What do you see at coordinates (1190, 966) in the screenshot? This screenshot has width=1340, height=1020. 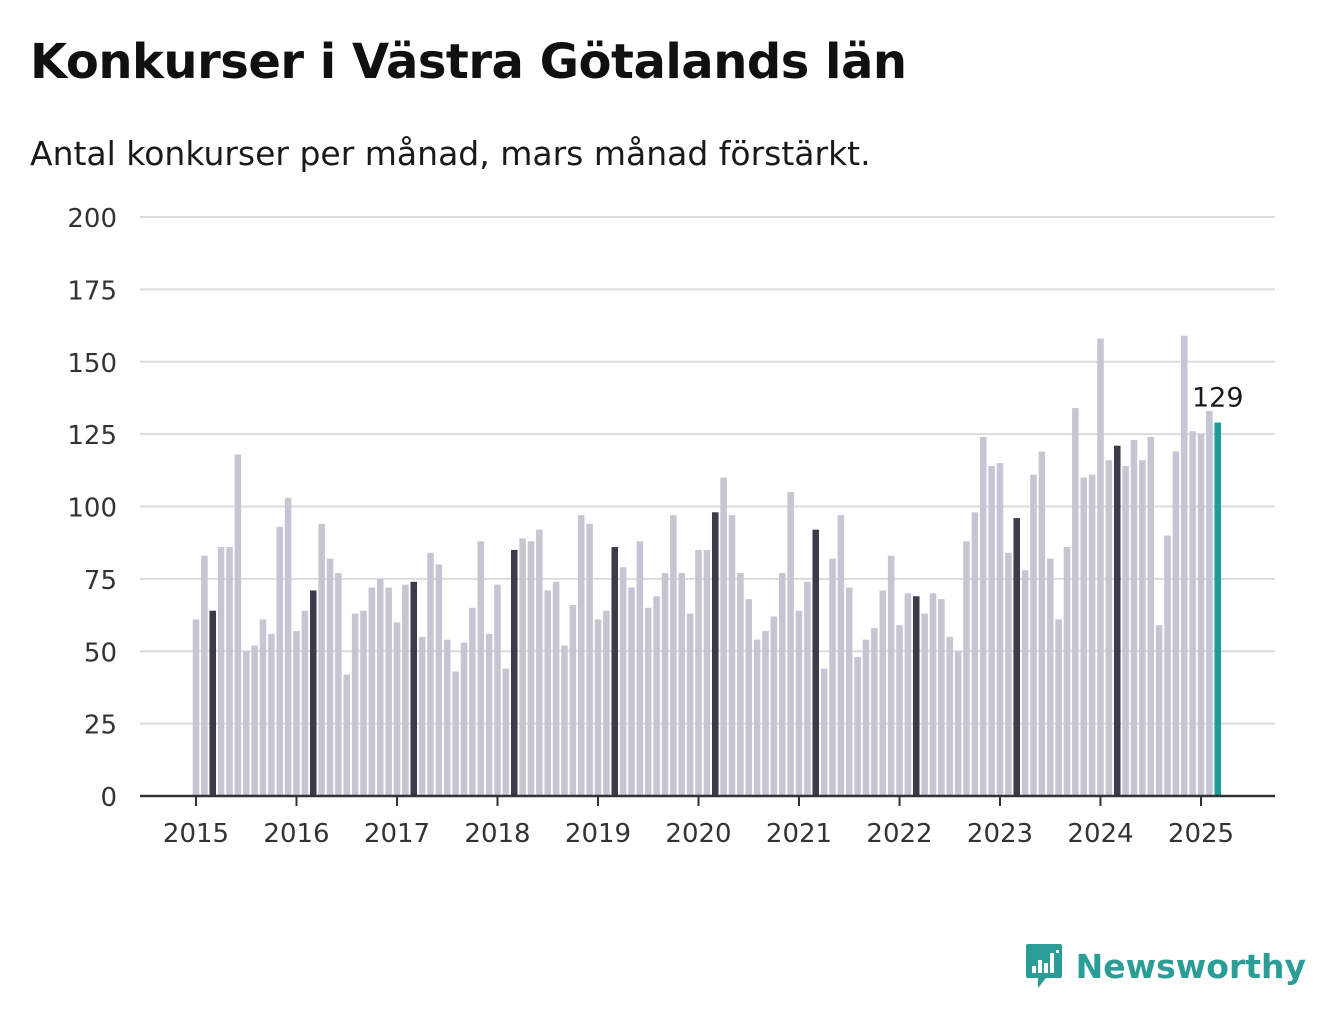 I see `brand-name: Newsworthy` at bounding box center [1190, 966].